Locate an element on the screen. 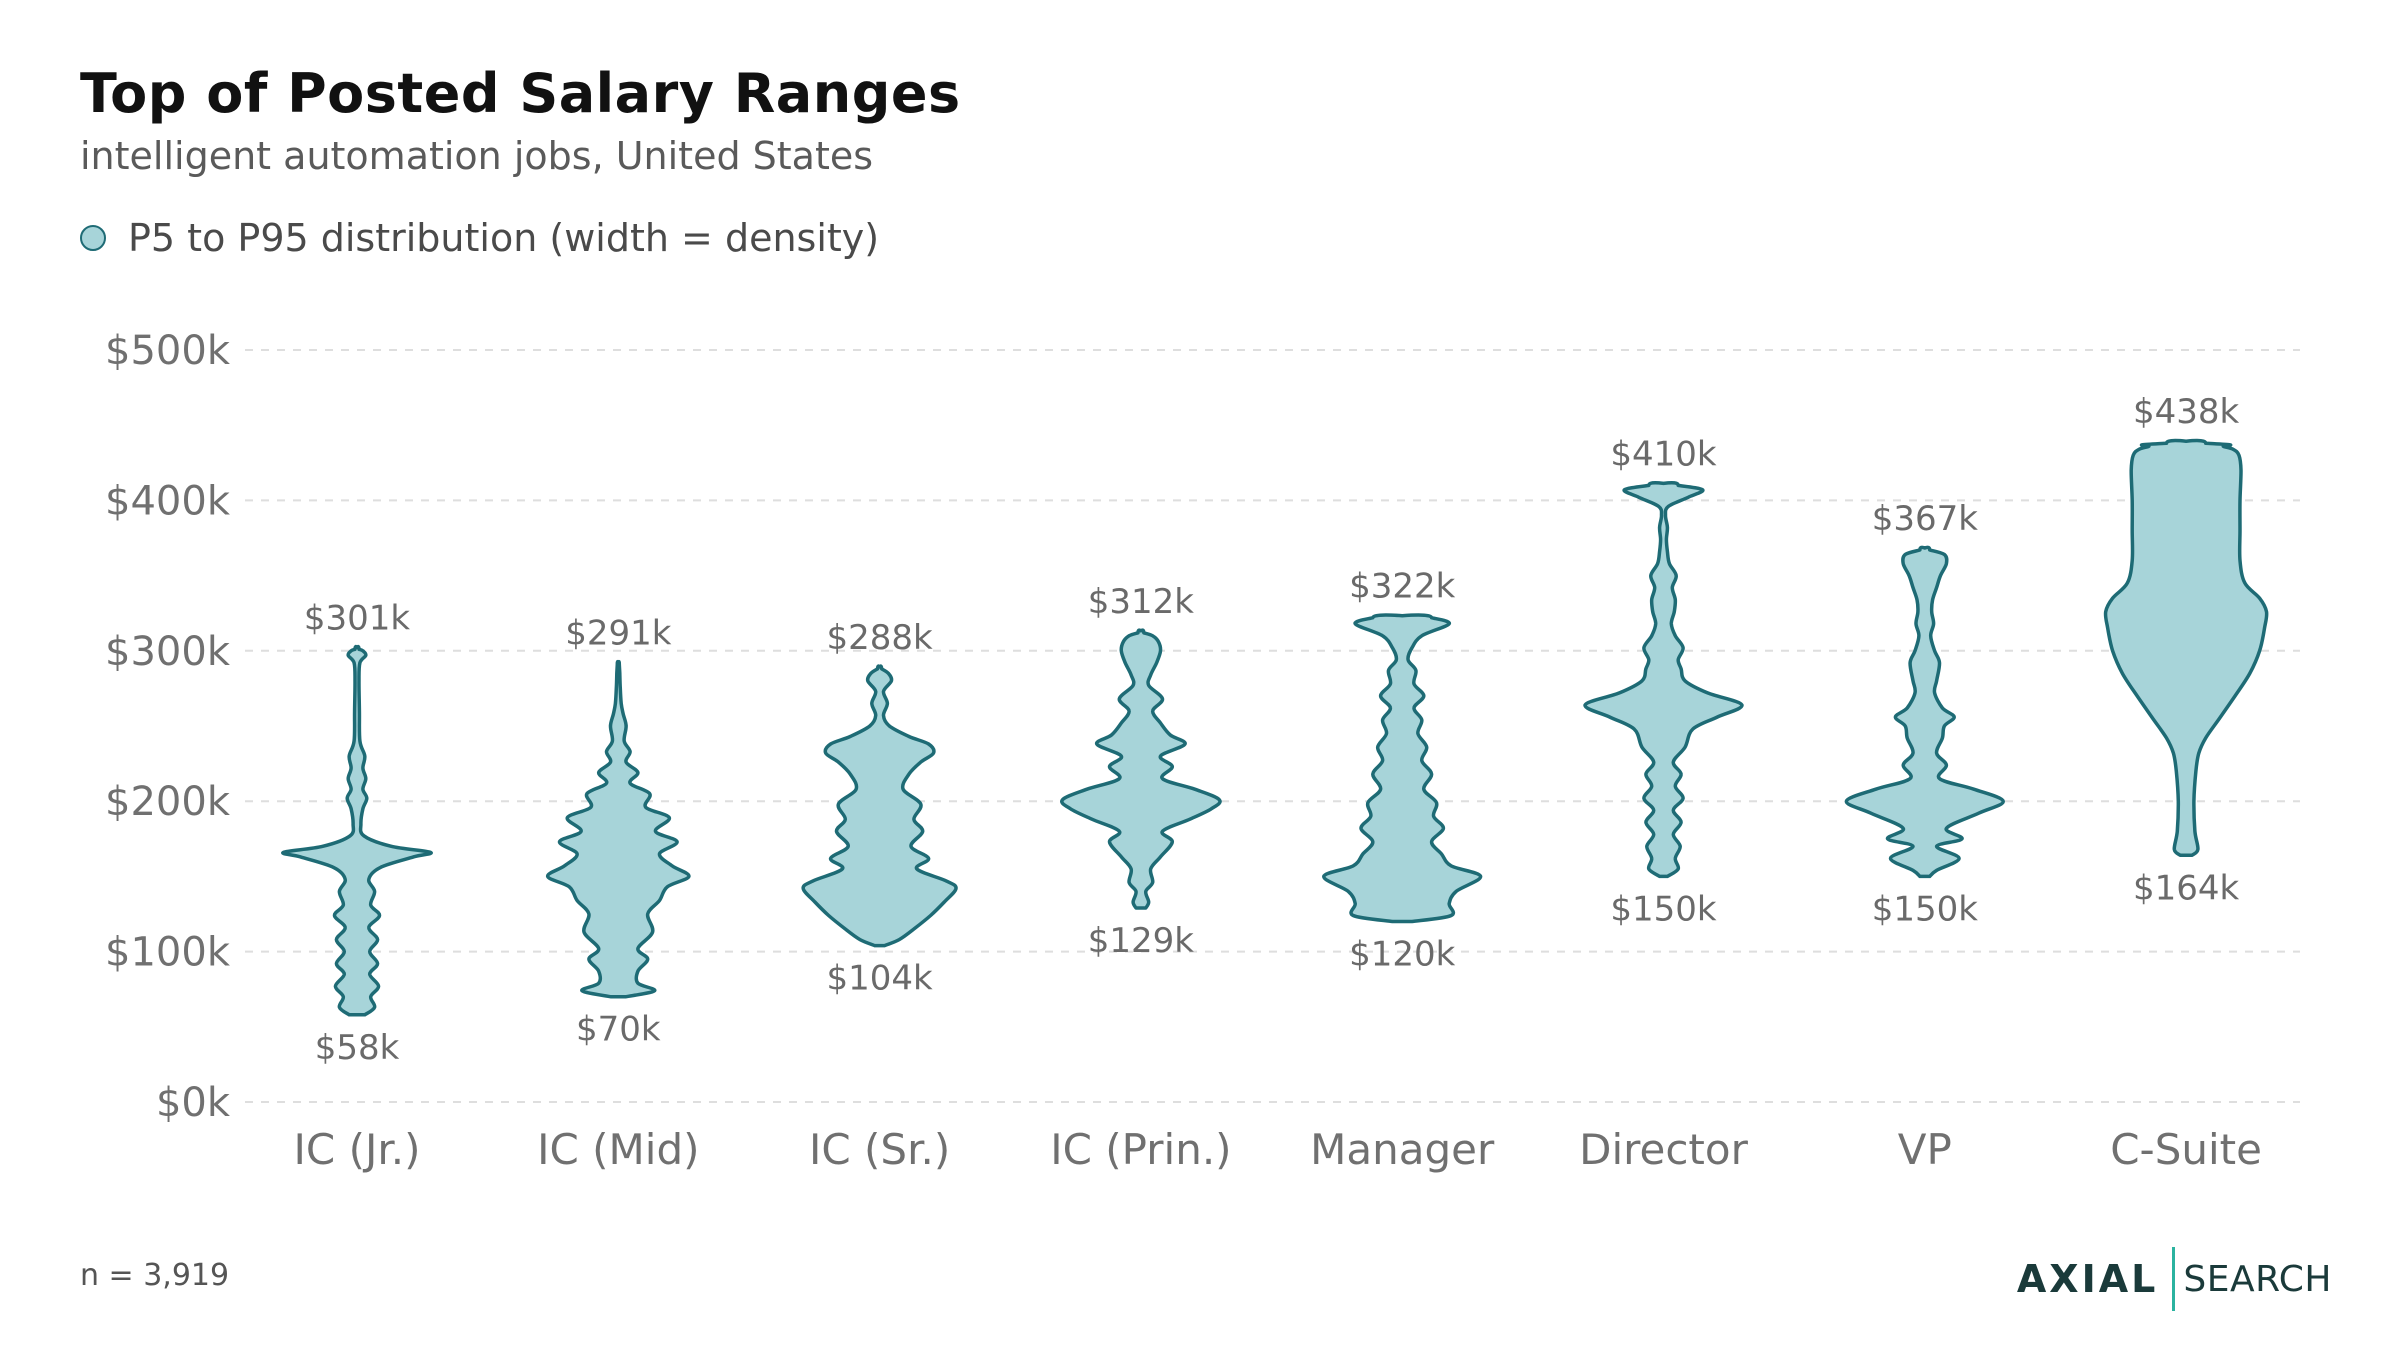  max-value-label: $301k is located at coordinates (357, 618).